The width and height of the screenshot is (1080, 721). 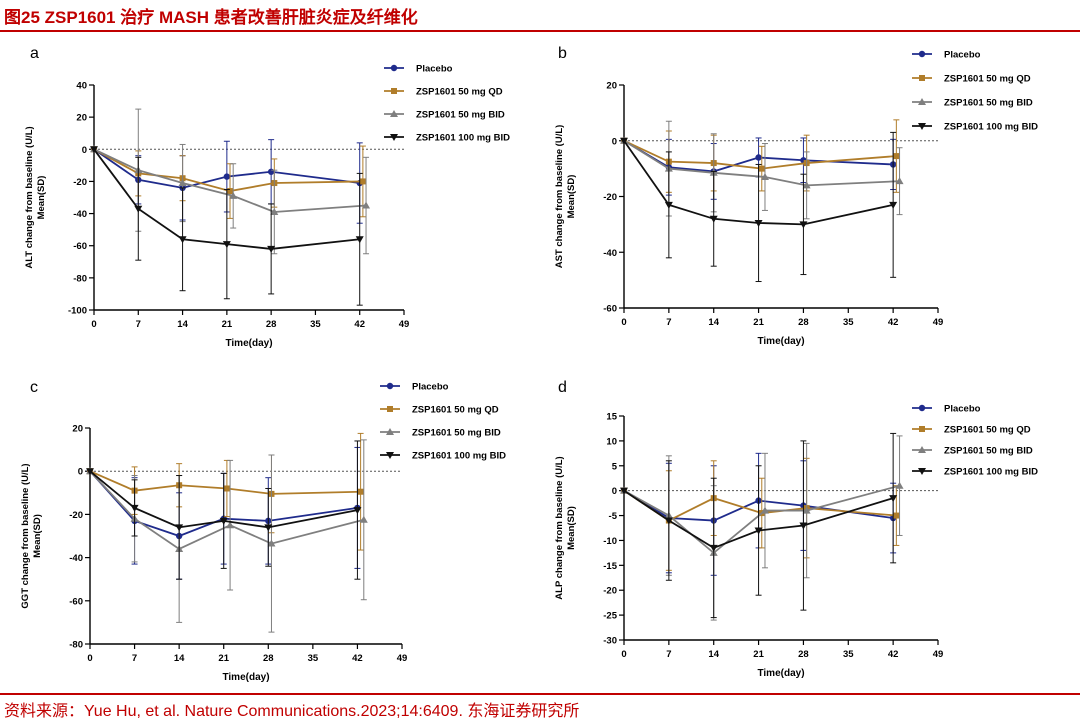 I want to click on panel-d-legend-placebo-marker, so click(x=922, y=408).